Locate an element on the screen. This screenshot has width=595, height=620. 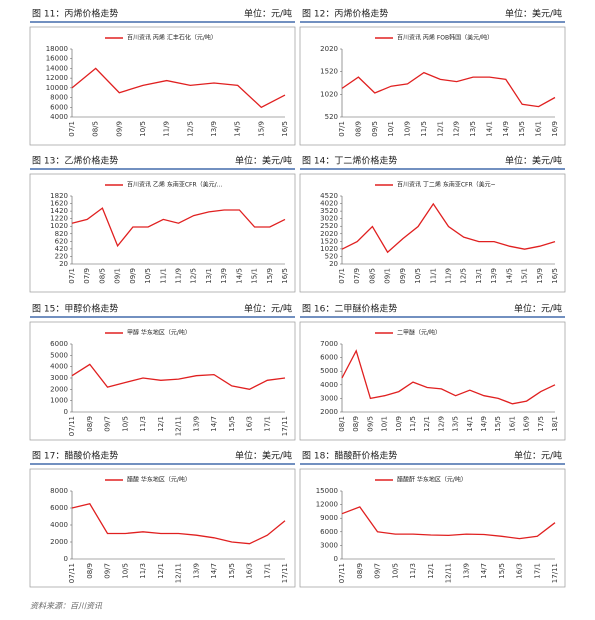
x-tick-label: 11/3 is located at coordinates (413, 571).